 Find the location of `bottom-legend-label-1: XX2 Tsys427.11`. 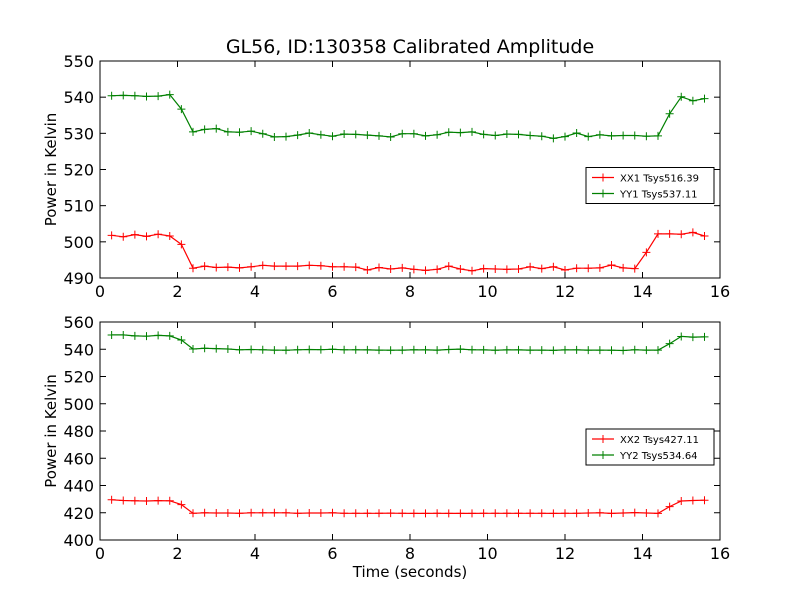

bottom-legend-label-1: XX2 Tsys427.11 is located at coordinates (659, 440).